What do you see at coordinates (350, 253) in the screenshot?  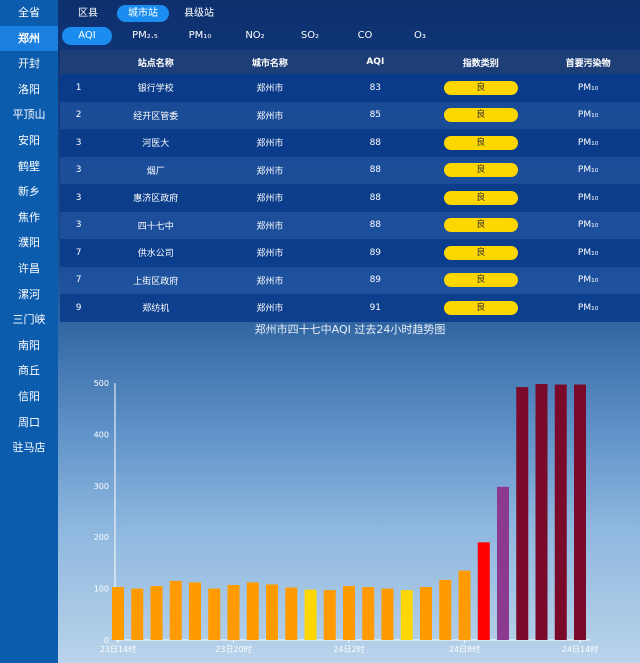 I see `table-row: 7 供水公司 郑州市 89 良 PM₁₀` at bounding box center [350, 253].